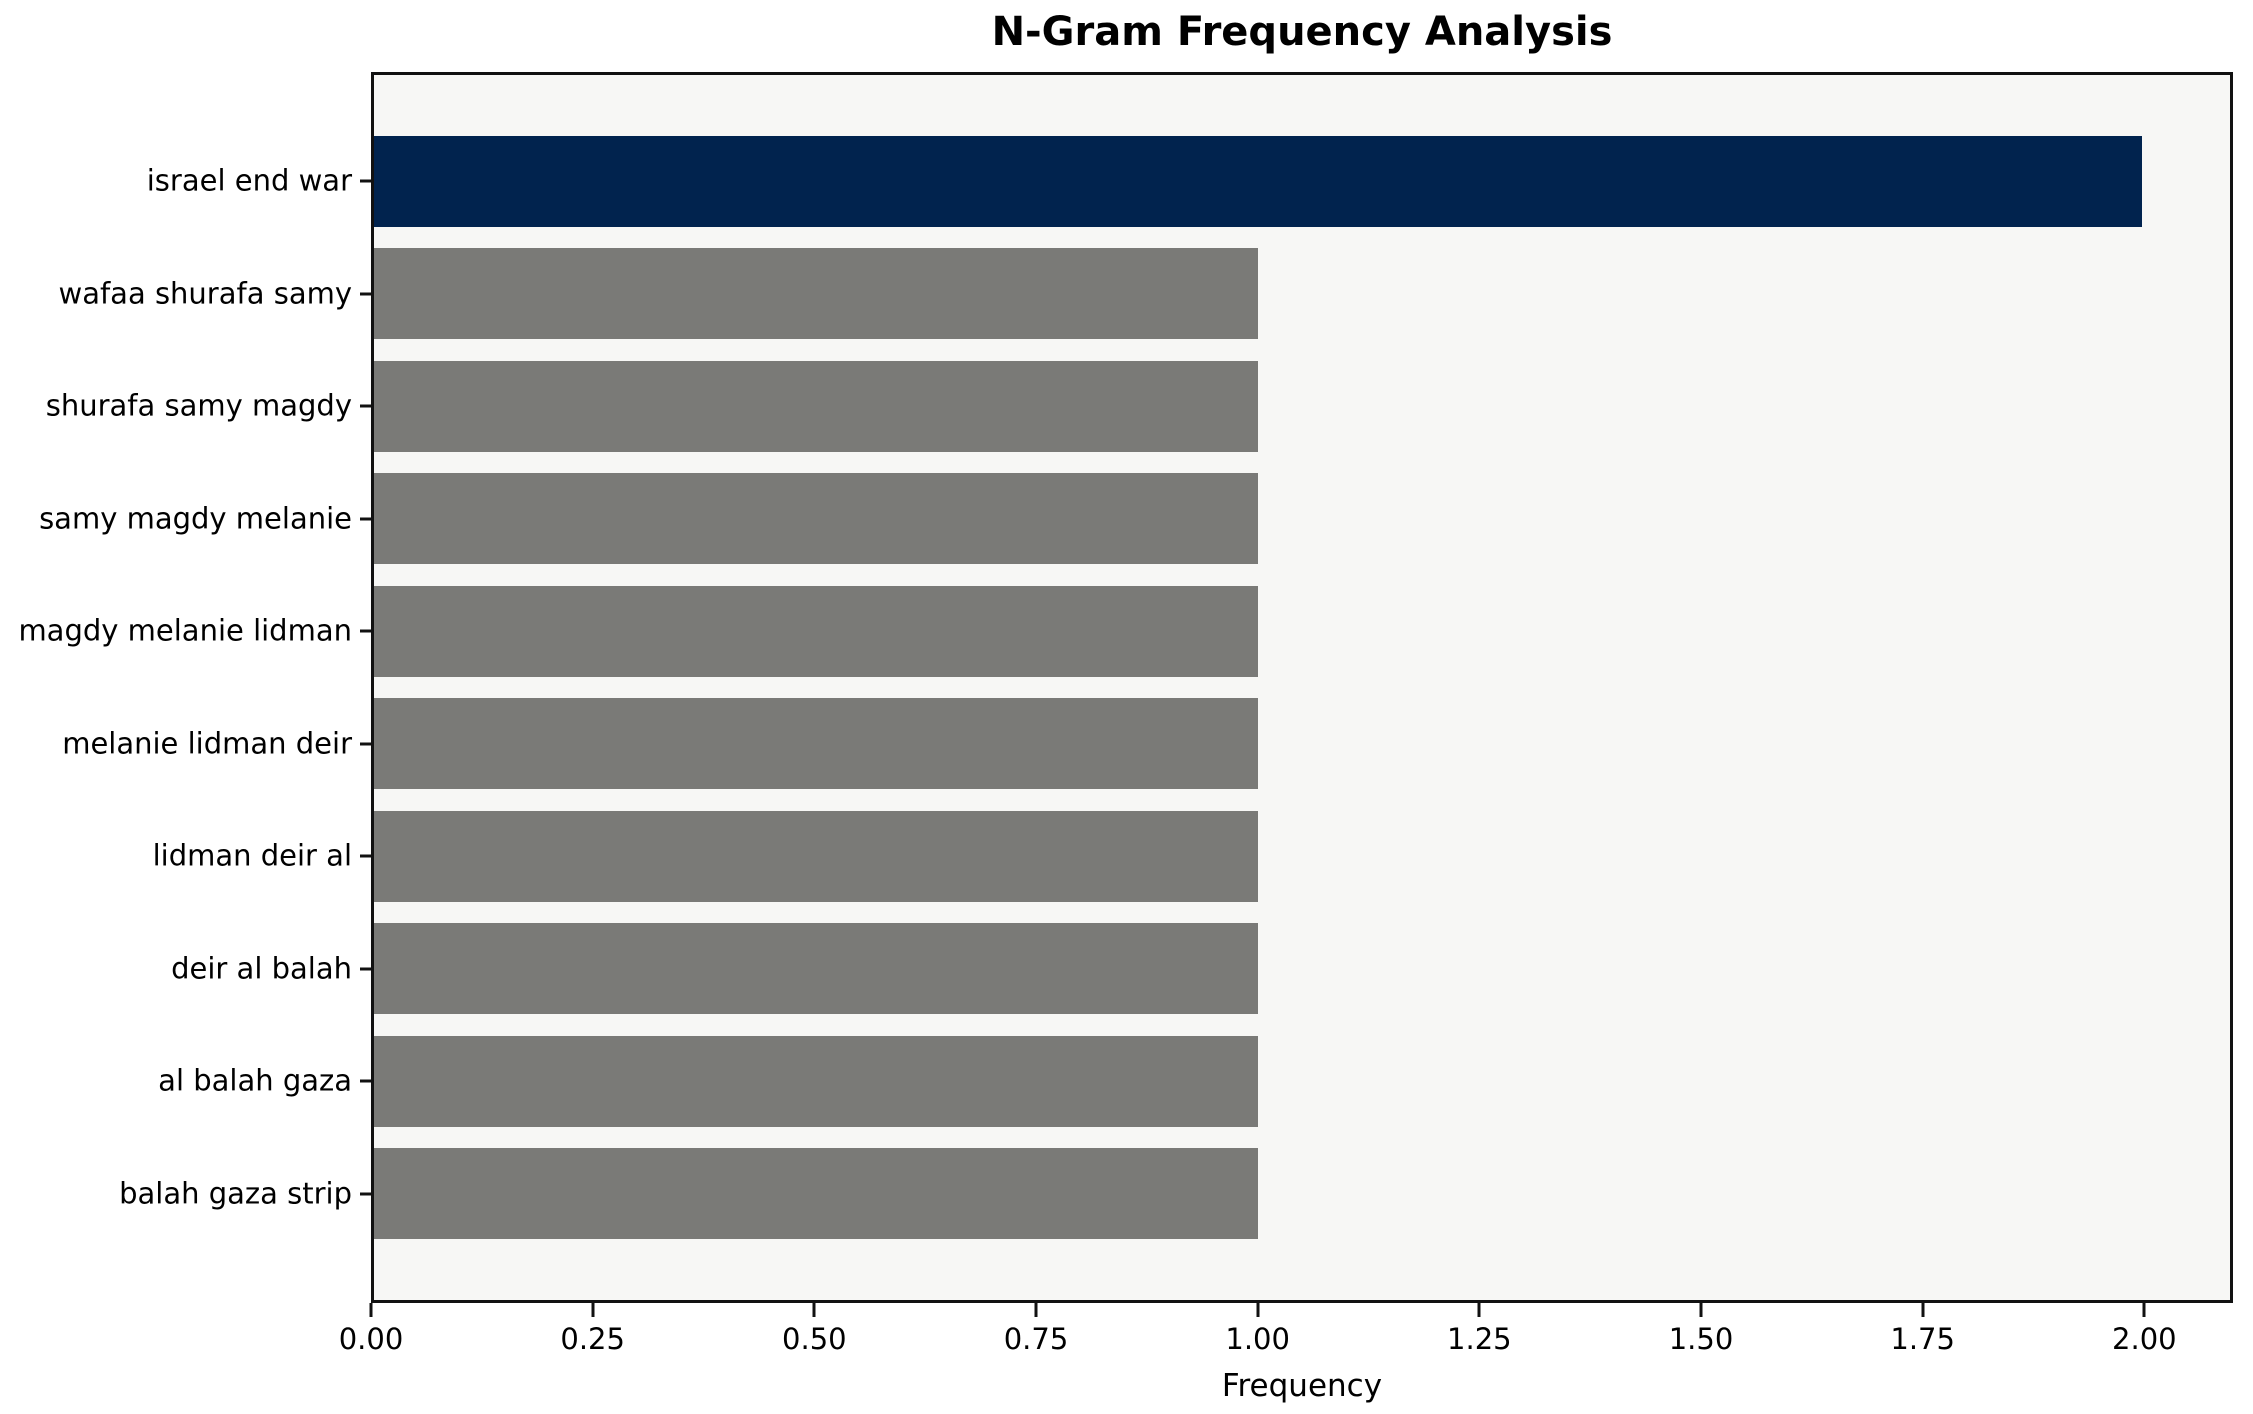 This screenshot has height=1414, width=2253. What do you see at coordinates (1302, 1386) in the screenshot?
I see `x-axis-label: Frequency` at bounding box center [1302, 1386].